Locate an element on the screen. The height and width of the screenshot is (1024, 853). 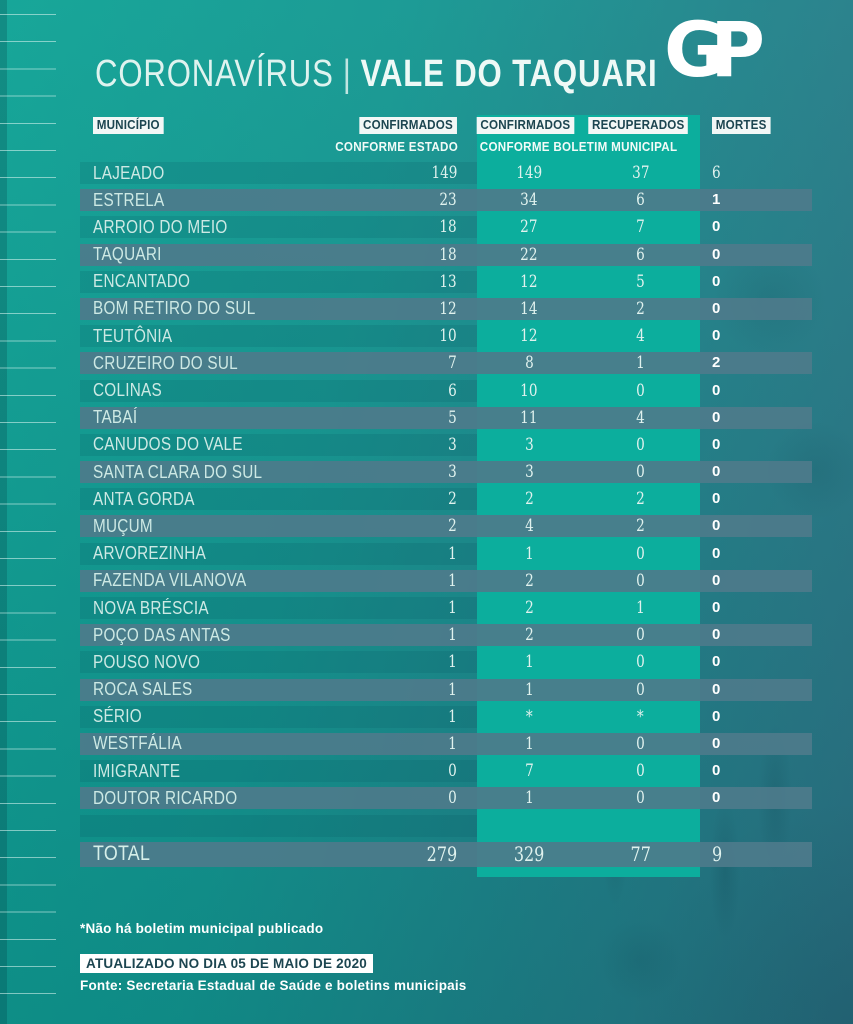
municipality-name: IMIGRANTE is located at coordinates (137, 770).